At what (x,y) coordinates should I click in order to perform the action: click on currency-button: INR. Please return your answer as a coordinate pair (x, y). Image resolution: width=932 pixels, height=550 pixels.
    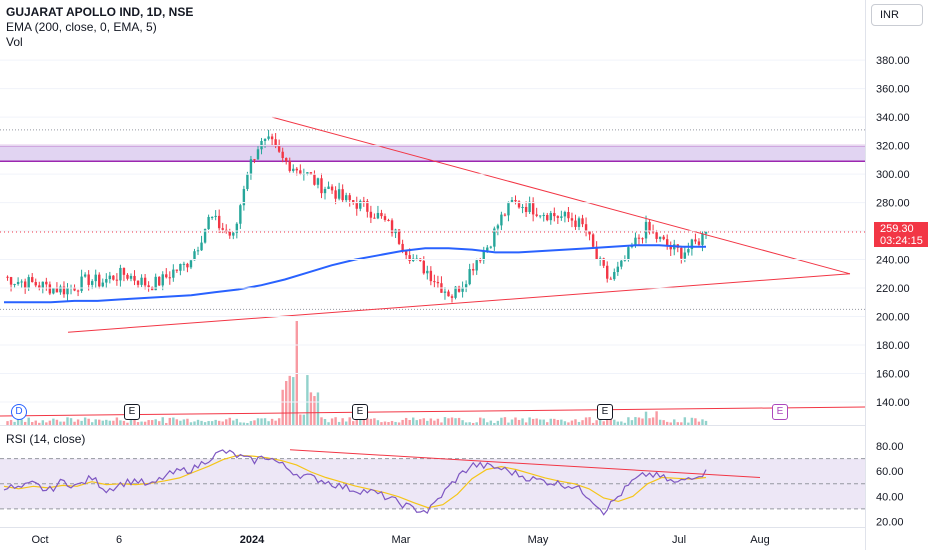
    Looking at the image, I should click on (897, 15).